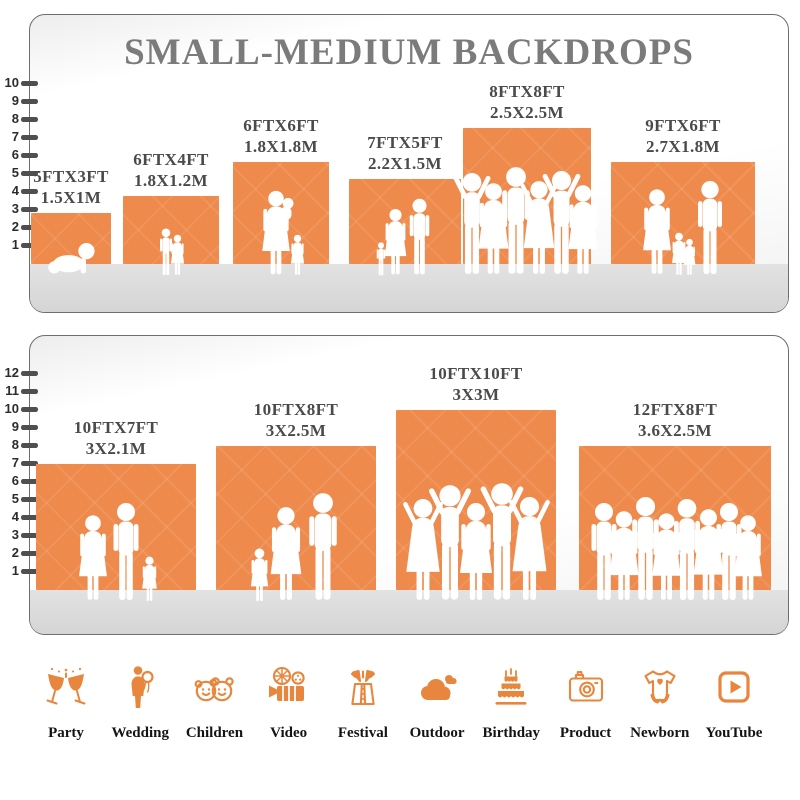 This screenshot has width=800, height=800. I want to click on ruler-number: 5, so click(15, 172).